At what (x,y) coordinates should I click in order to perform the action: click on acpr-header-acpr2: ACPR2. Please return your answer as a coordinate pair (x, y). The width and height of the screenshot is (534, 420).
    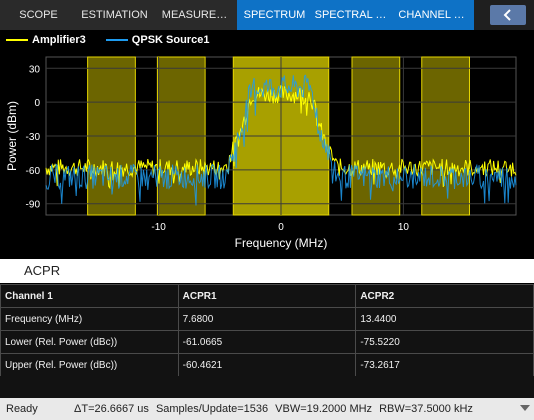
    Looking at the image, I should click on (444, 296).